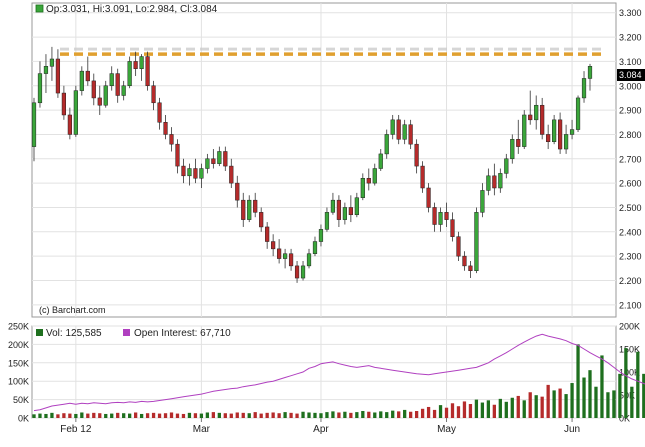  What do you see at coordinates (72, 310) in the screenshot?
I see `watermark: (c) Barchart.com` at bounding box center [72, 310].